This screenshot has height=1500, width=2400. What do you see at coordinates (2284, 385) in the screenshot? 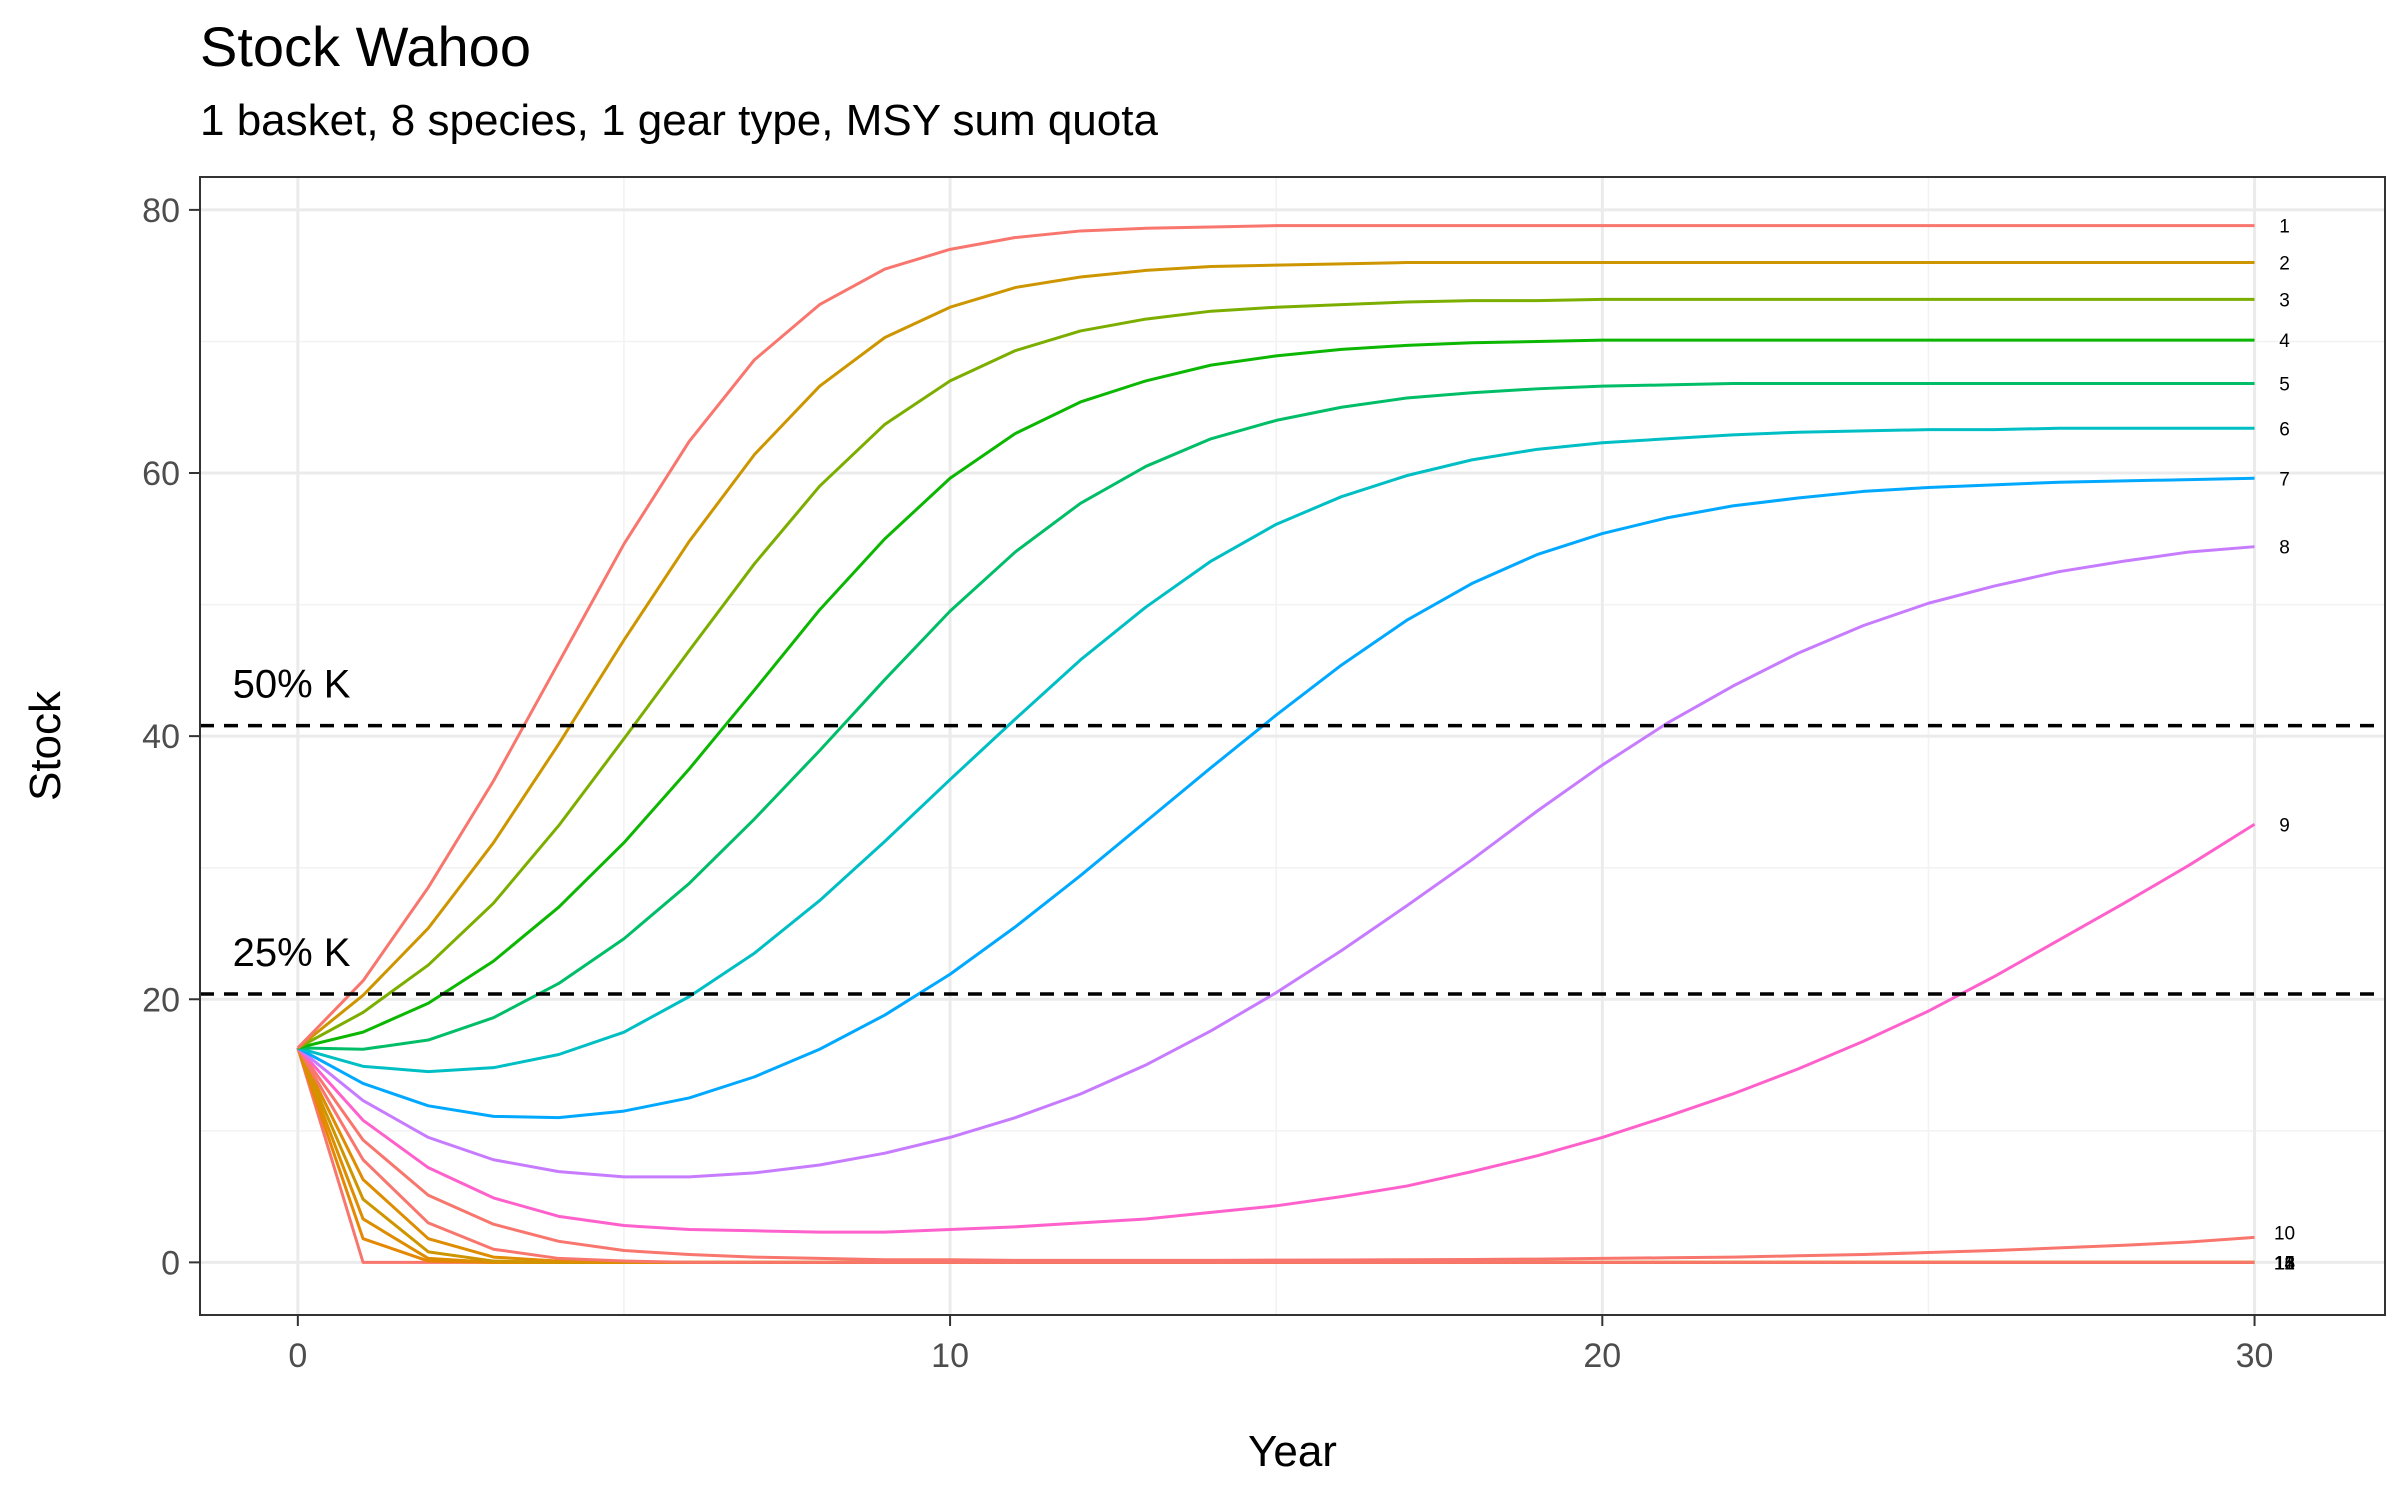
I see `series-end-label-5: 5` at bounding box center [2284, 385].